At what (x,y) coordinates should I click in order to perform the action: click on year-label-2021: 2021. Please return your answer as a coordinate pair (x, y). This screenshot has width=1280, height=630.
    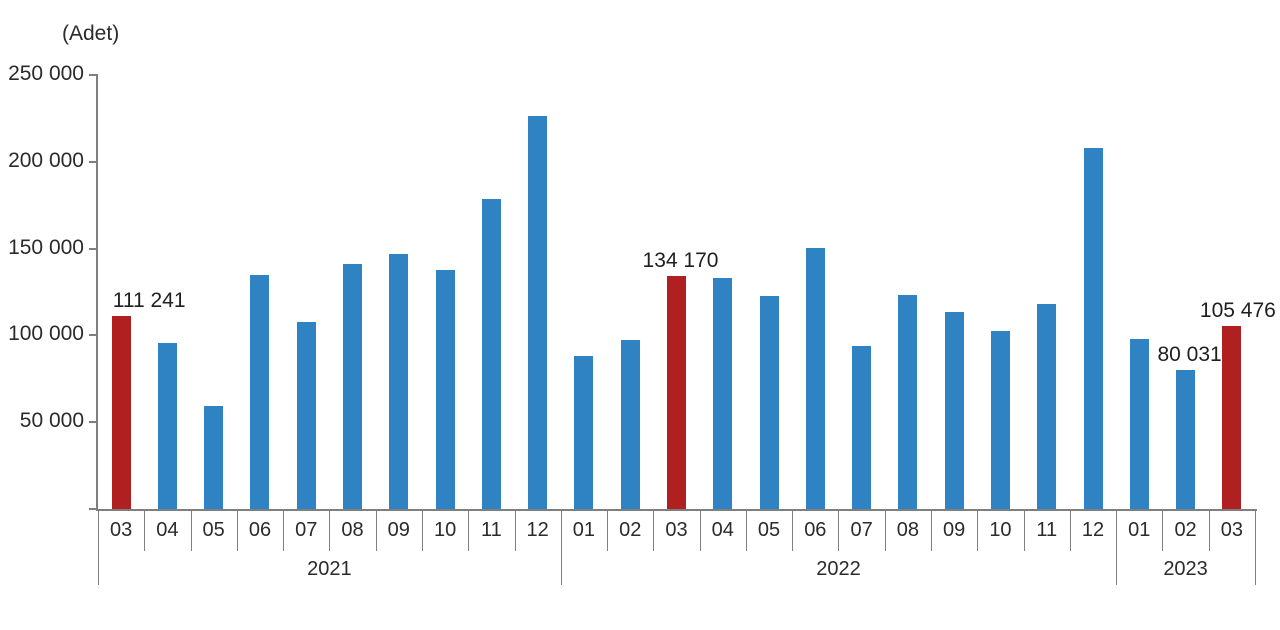
    Looking at the image, I should click on (329, 569).